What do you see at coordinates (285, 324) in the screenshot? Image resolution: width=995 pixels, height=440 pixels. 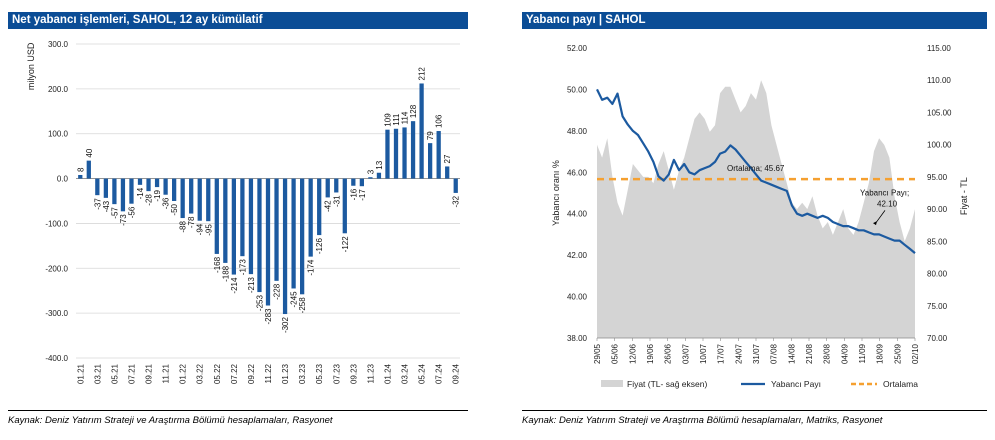 I see `bar-data-label: -302` at bounding box center [285, 324].